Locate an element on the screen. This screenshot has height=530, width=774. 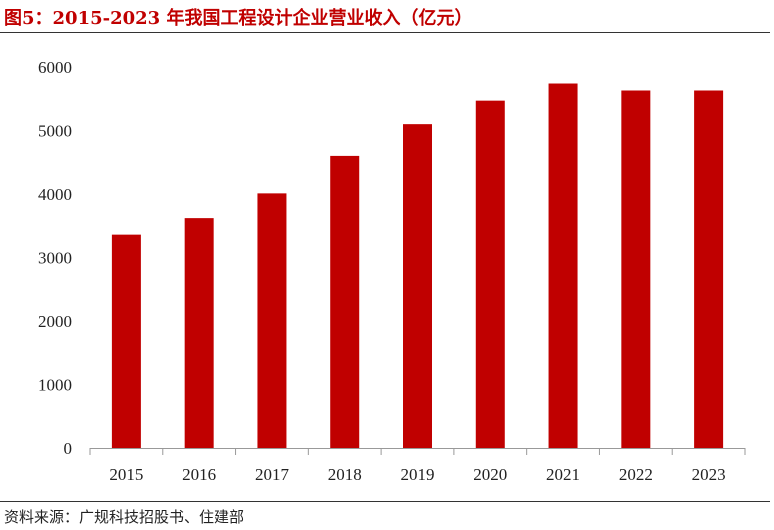
x-tick-label: 2021 is located at coordinates (563, 474).